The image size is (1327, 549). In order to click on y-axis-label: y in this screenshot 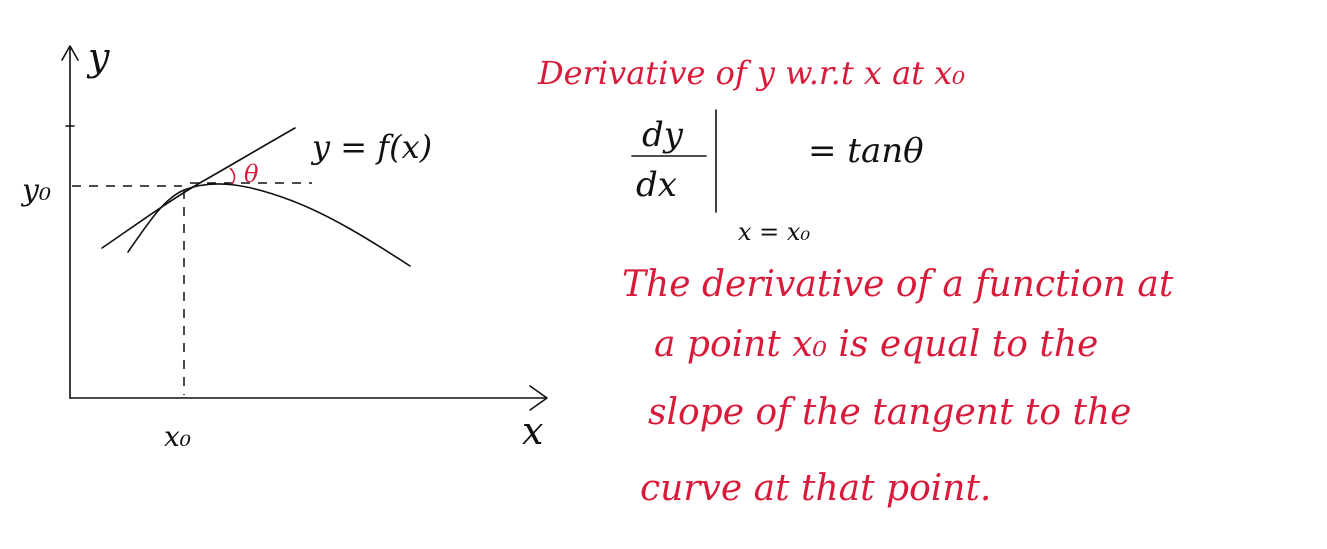, I will do `click(98, 57)`.